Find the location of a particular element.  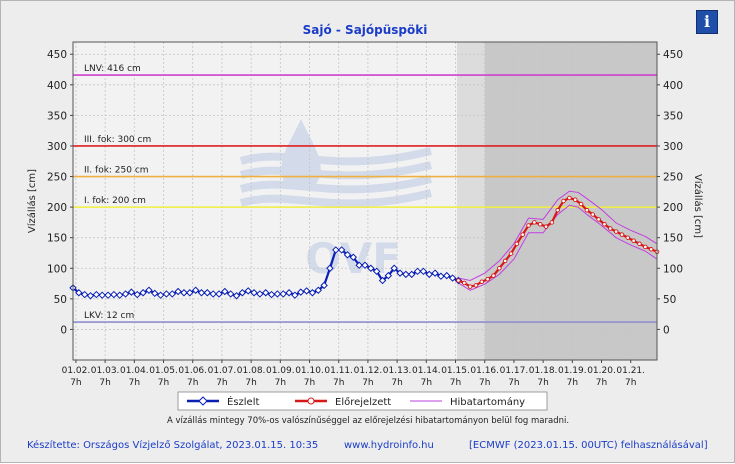

chart-title: Sajó - Sajópüspöki is located at coordinates (365, 30).